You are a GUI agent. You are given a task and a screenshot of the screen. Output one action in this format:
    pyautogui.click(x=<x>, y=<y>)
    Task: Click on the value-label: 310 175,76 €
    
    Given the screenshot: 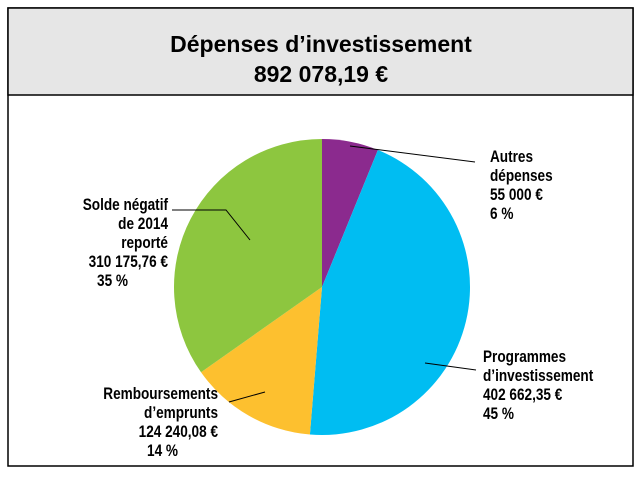 What is the action you would take?
    pyautogui.click(x=129, y=262)
    